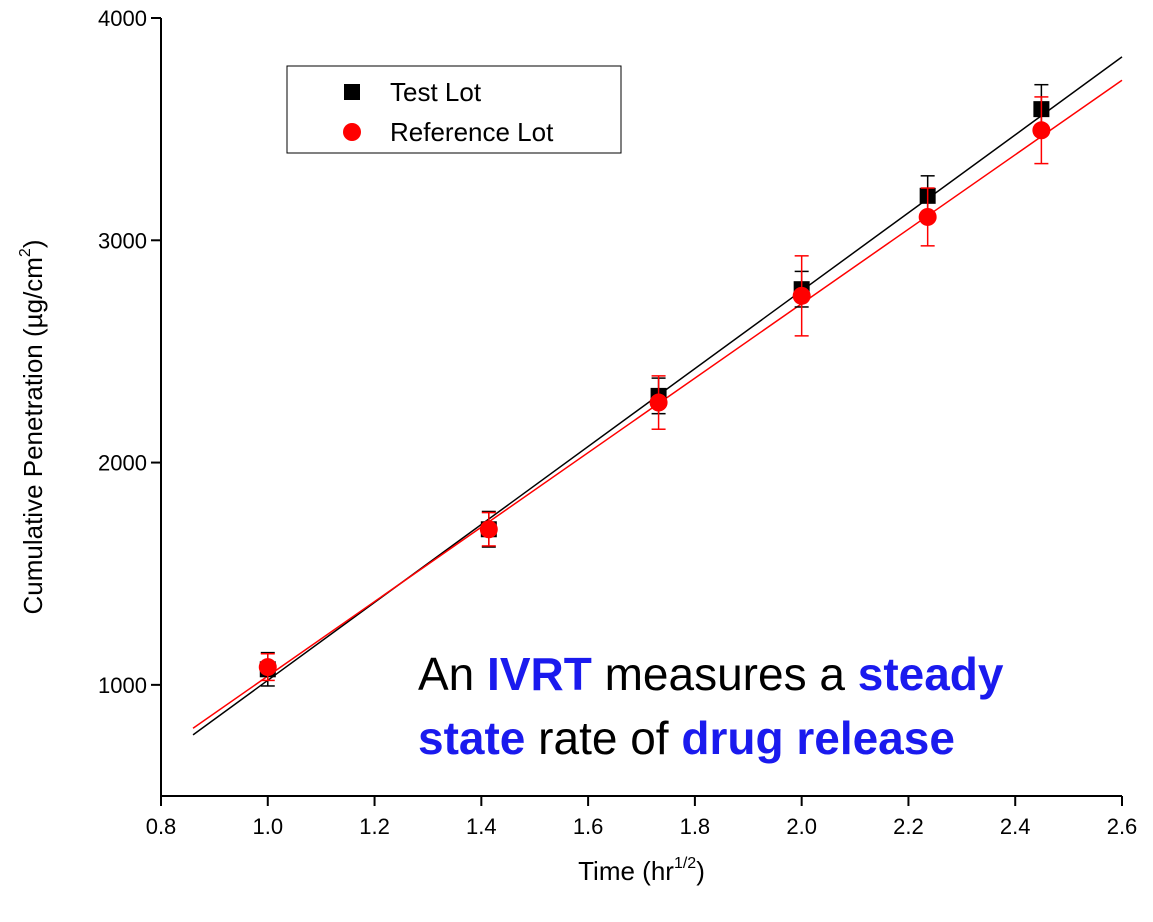  I want to click on x-tick-label: 2.4, so click(1015, 826).